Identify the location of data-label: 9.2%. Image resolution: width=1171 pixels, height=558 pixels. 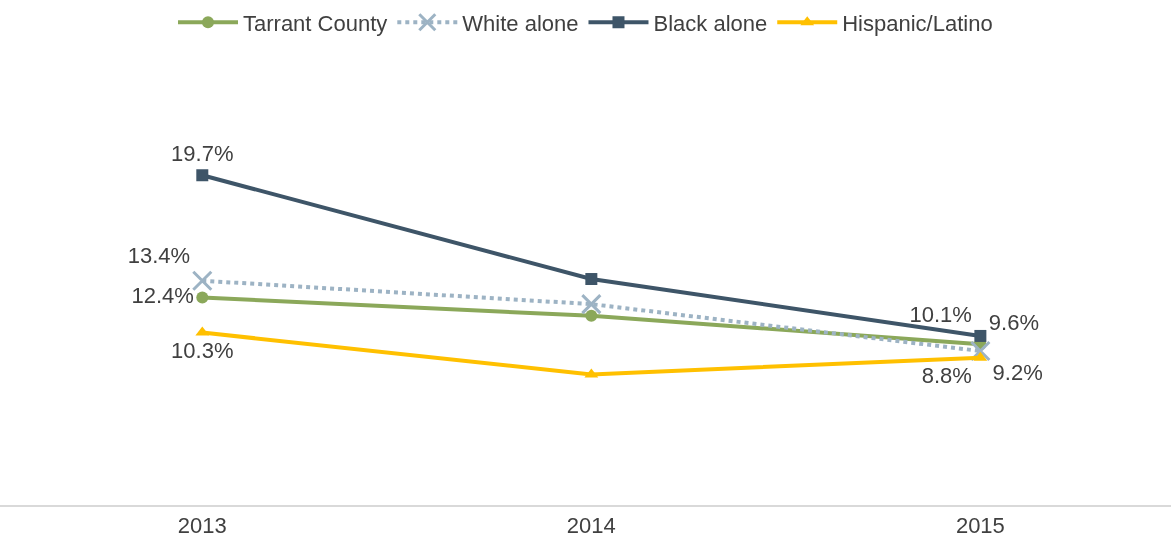
(1017, 372).